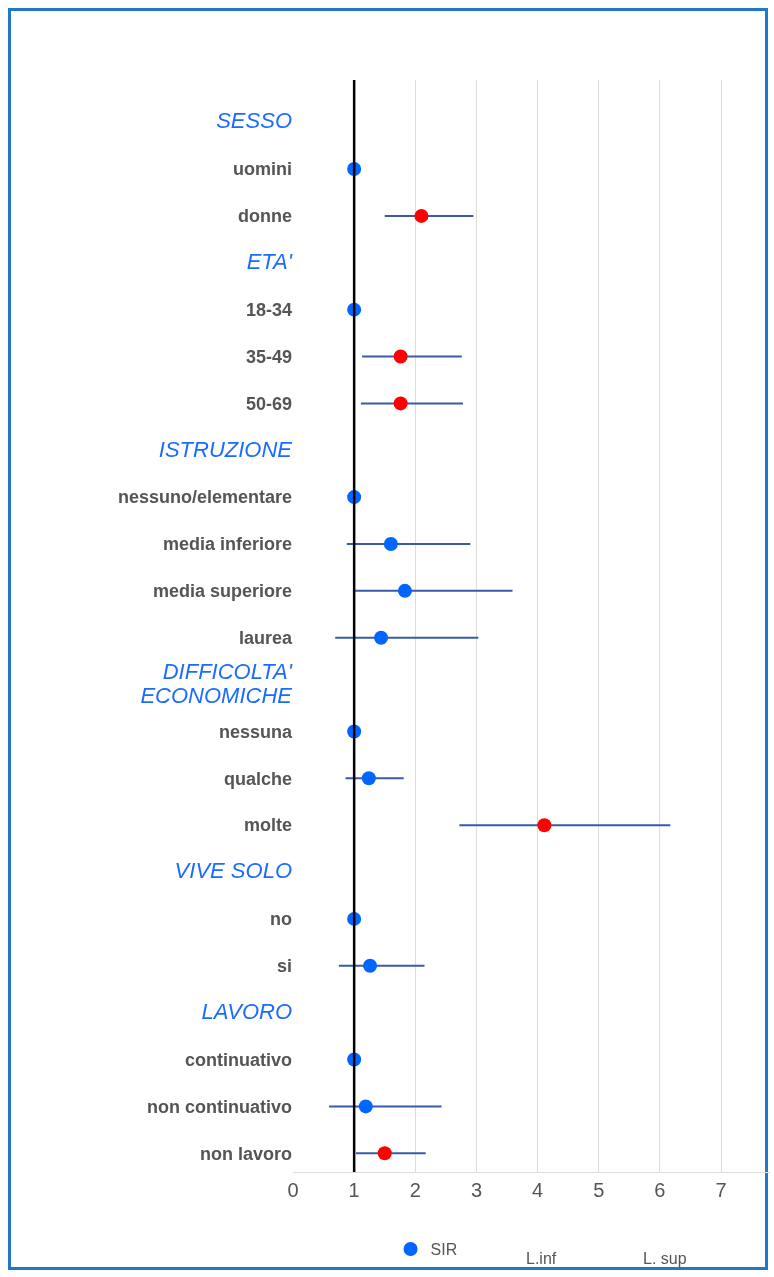 Image resolution: width=774 pixels, height=1277 pixels. What do you see at coordinates (538, 1190) in the screenshot?
I see `x-tick-label: 4` at bounding box center [538, 1190].